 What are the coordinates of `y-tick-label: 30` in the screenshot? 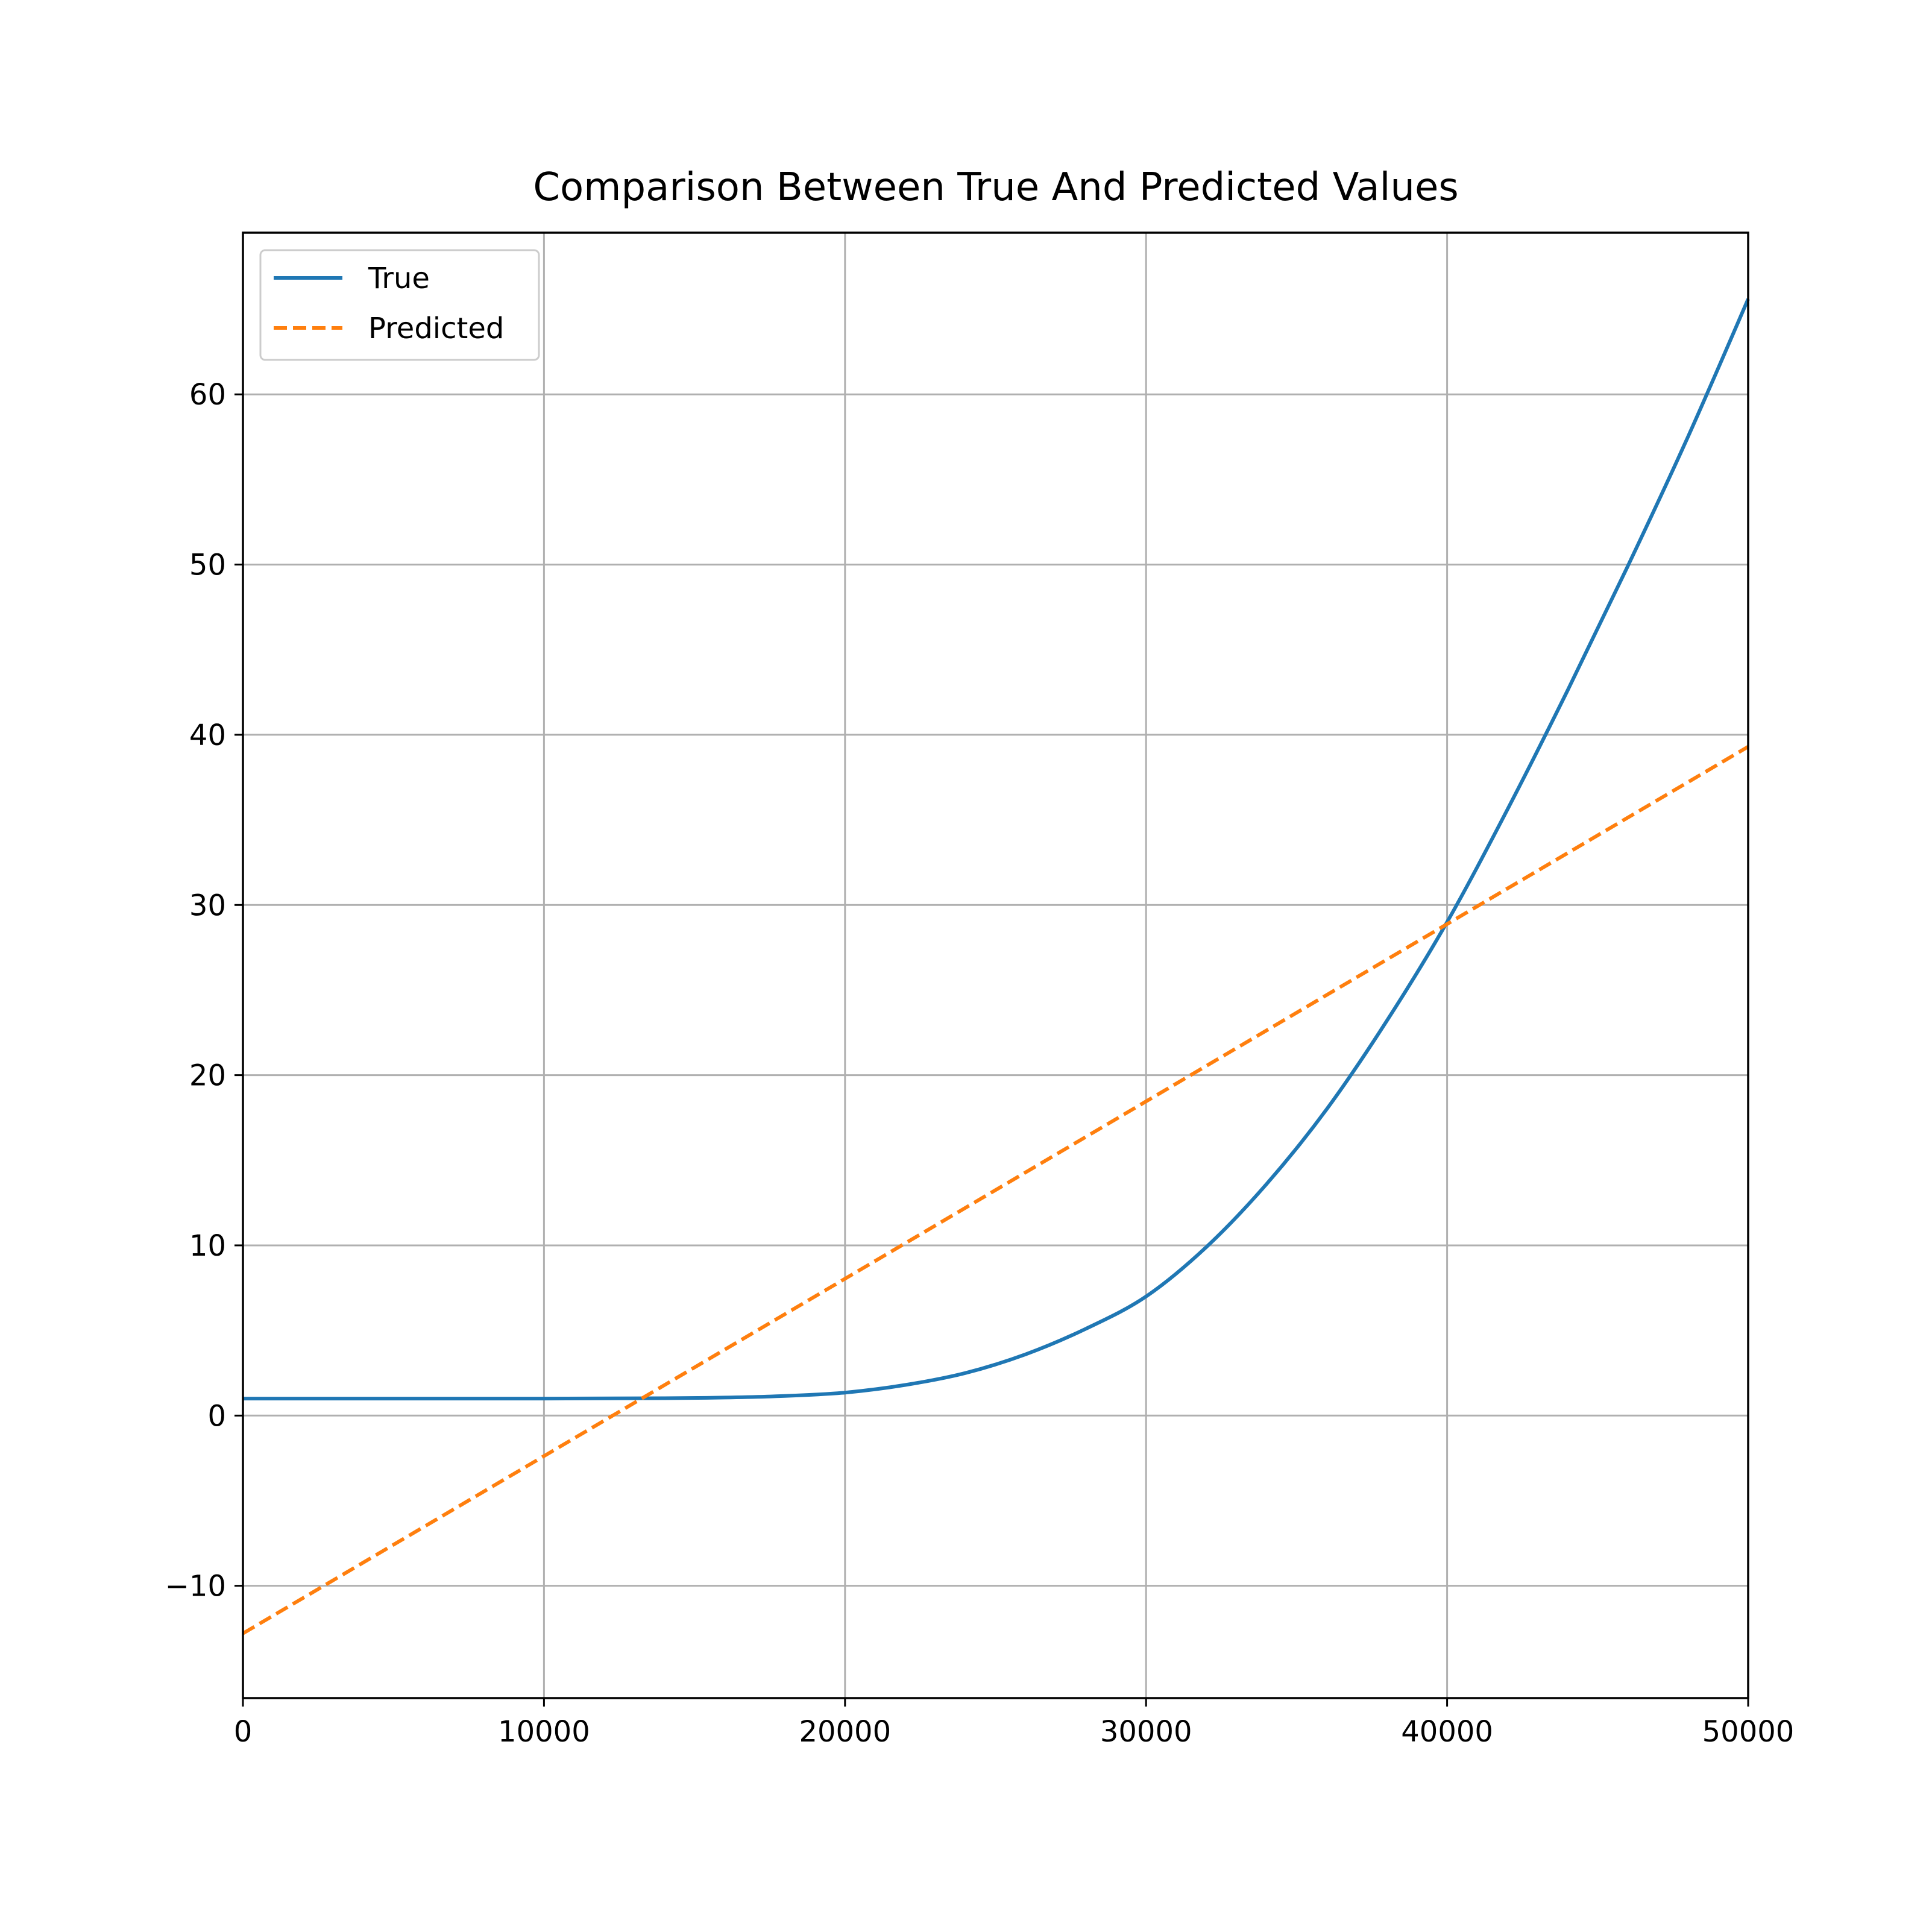 It's located at (207, 905).